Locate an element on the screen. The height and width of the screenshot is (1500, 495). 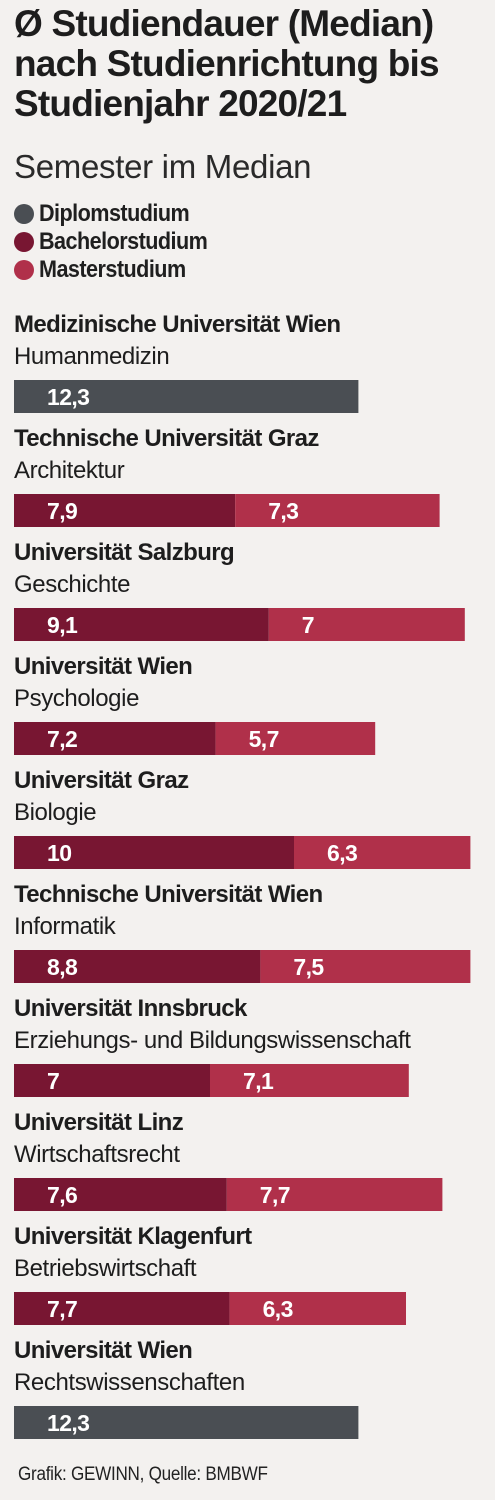
category-university-label: Technische Universität Wien is located at coordinates (168, 894).